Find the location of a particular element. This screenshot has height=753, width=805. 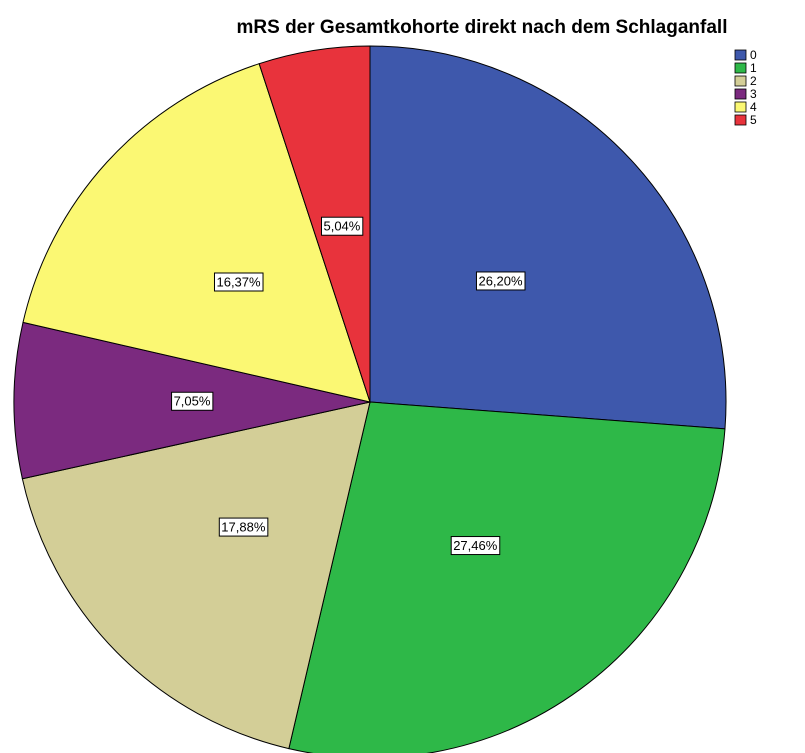

data-label: 5,04% is located at coordinates (342, 226).